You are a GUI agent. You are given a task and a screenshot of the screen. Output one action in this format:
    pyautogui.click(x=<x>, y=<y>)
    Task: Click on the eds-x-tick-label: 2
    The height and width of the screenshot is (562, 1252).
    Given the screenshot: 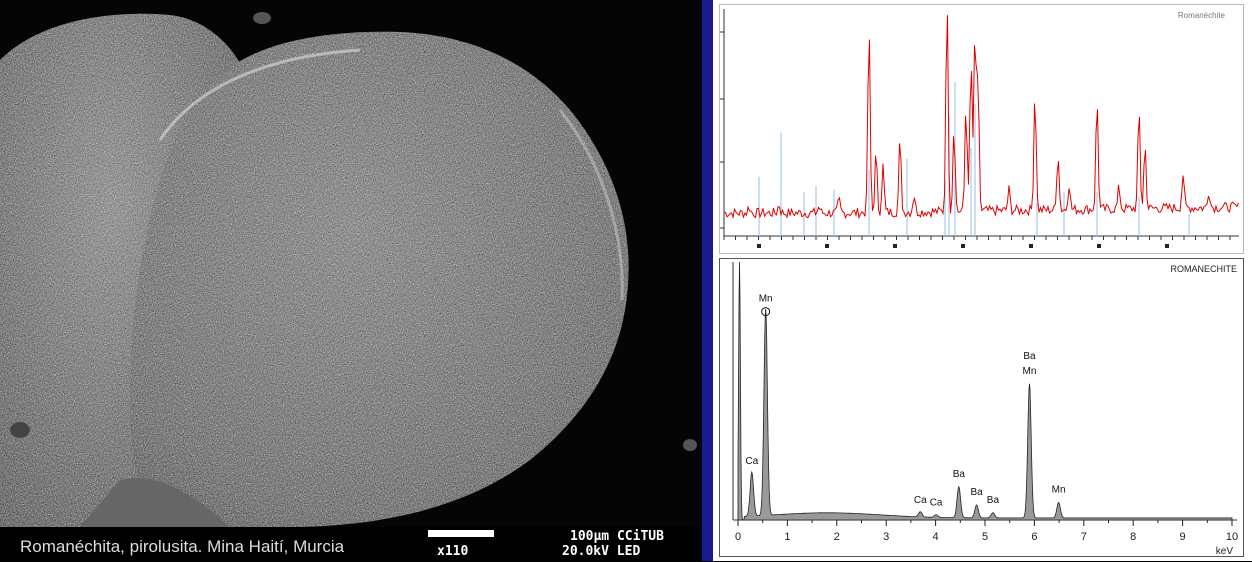 What is the action you would take?
    pyautogui.click(x=837, y=537)
    